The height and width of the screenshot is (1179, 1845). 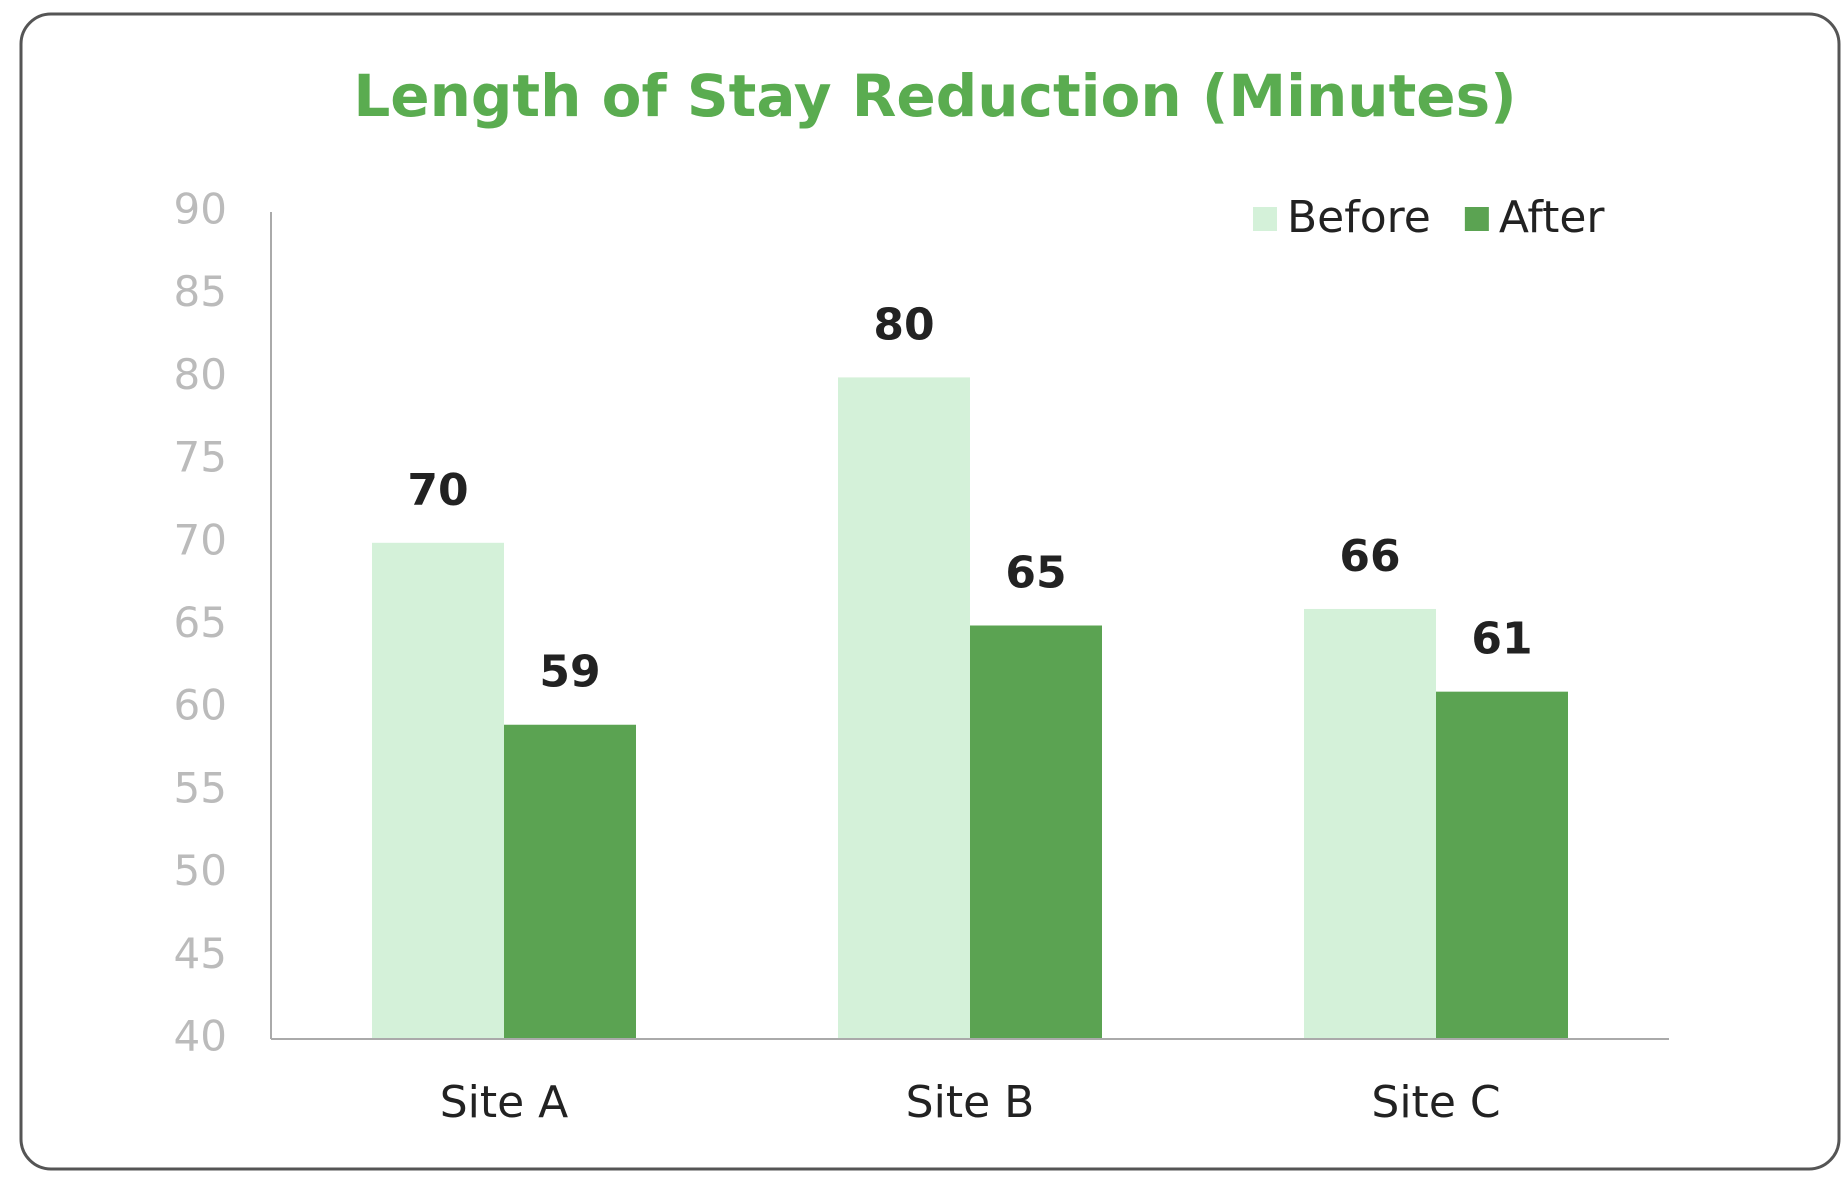 I want to click on x-tick-label: Site B, so click(x=970, y=1102).